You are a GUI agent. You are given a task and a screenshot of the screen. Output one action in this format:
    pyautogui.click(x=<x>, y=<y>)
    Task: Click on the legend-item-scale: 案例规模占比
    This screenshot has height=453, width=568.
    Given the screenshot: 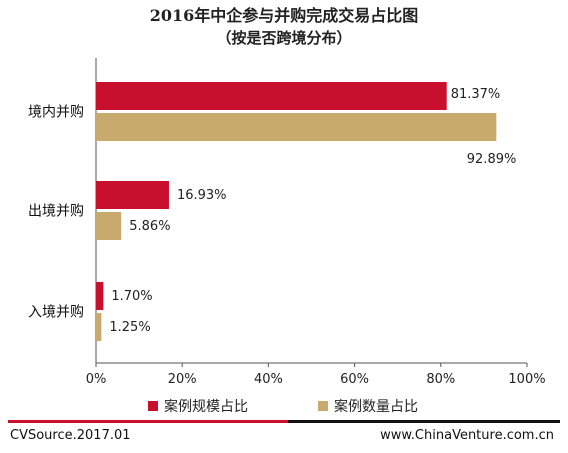 What is the action you would take?
    pyautogui.click(x=198, y=406)
    